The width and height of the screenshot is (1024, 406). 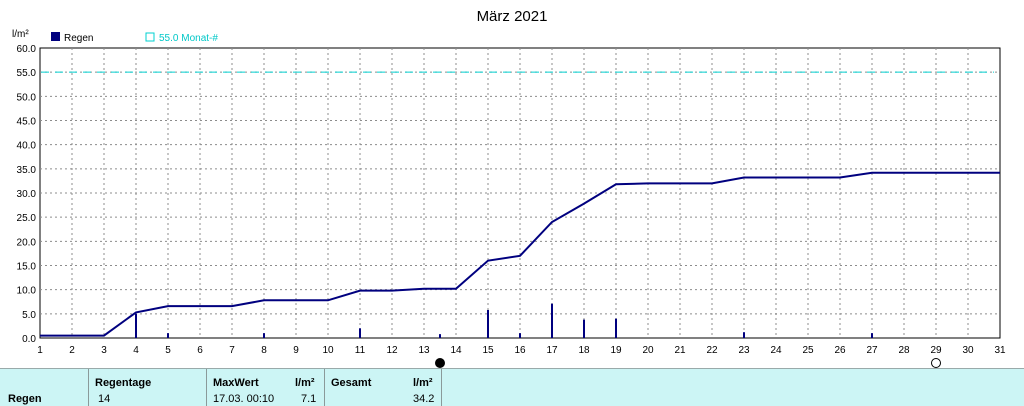 I want to click on x-tick-label: 5, so click(x=168, y=350).